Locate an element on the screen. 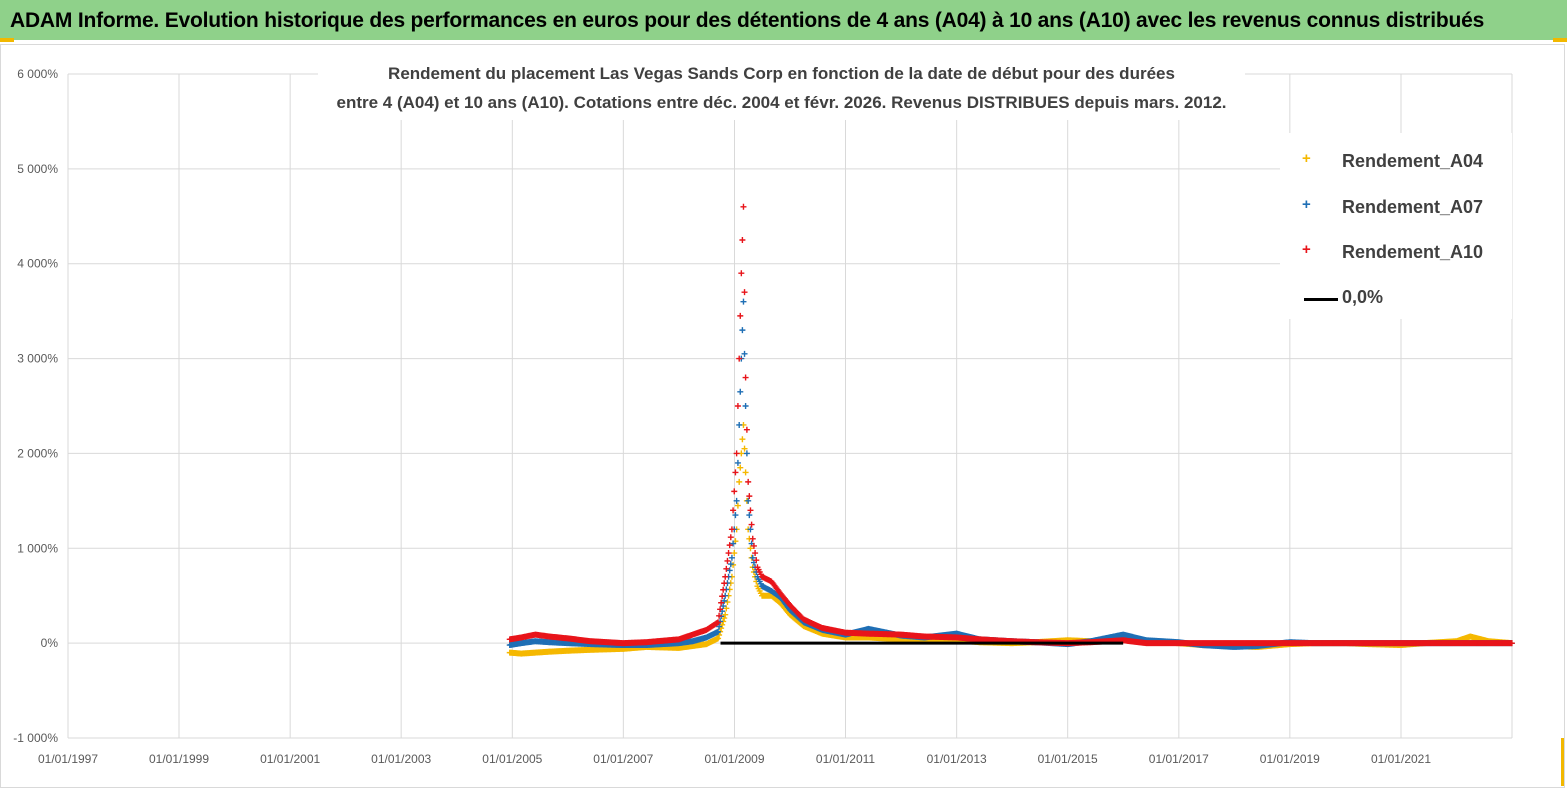 This screenshot has width=1567, height=790. x-tick-label: 01/01/1999 is located at coordinates (179, 759).